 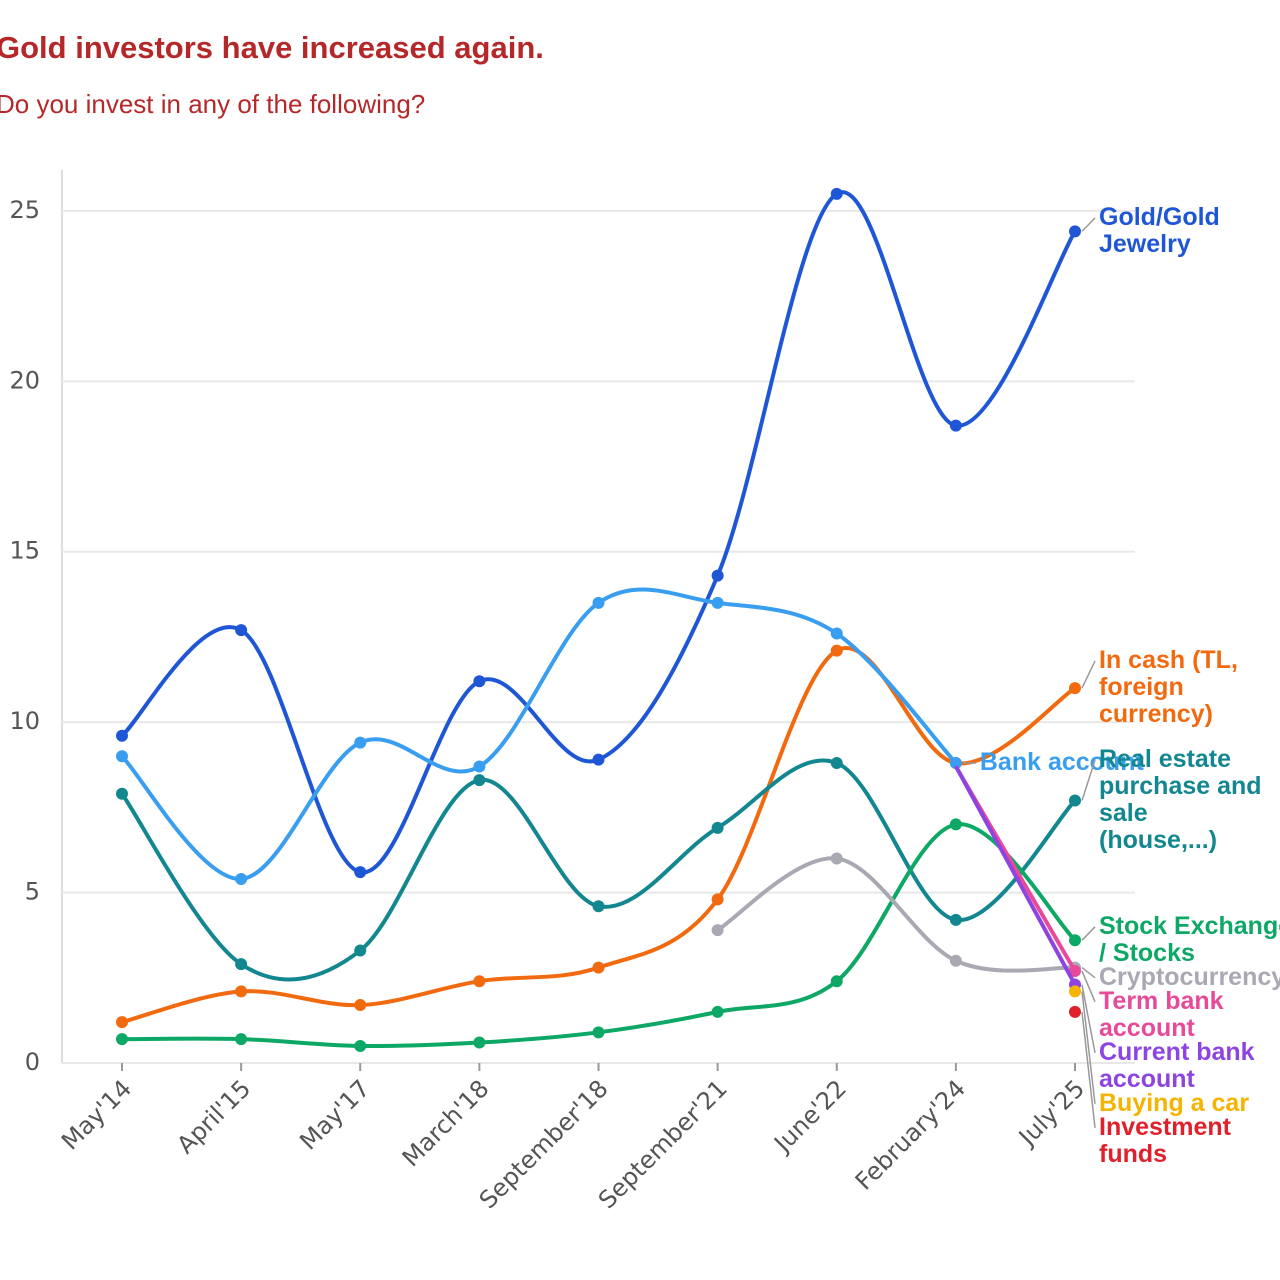 What do you see at coordinates (1189, 976) in the screenshot?
I see `series-label: Cryptocurrency` at bounding box center [1189, 976].